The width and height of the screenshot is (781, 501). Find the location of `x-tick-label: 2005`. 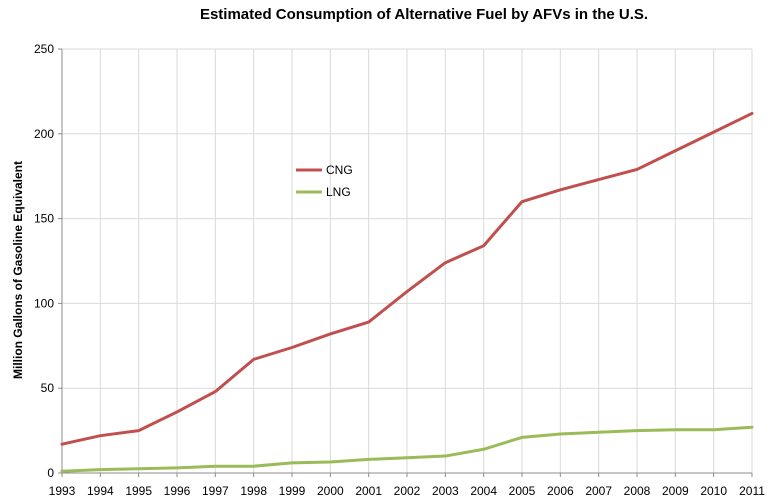

x-tick-label: 2005 is located at coordinates (522, 491).